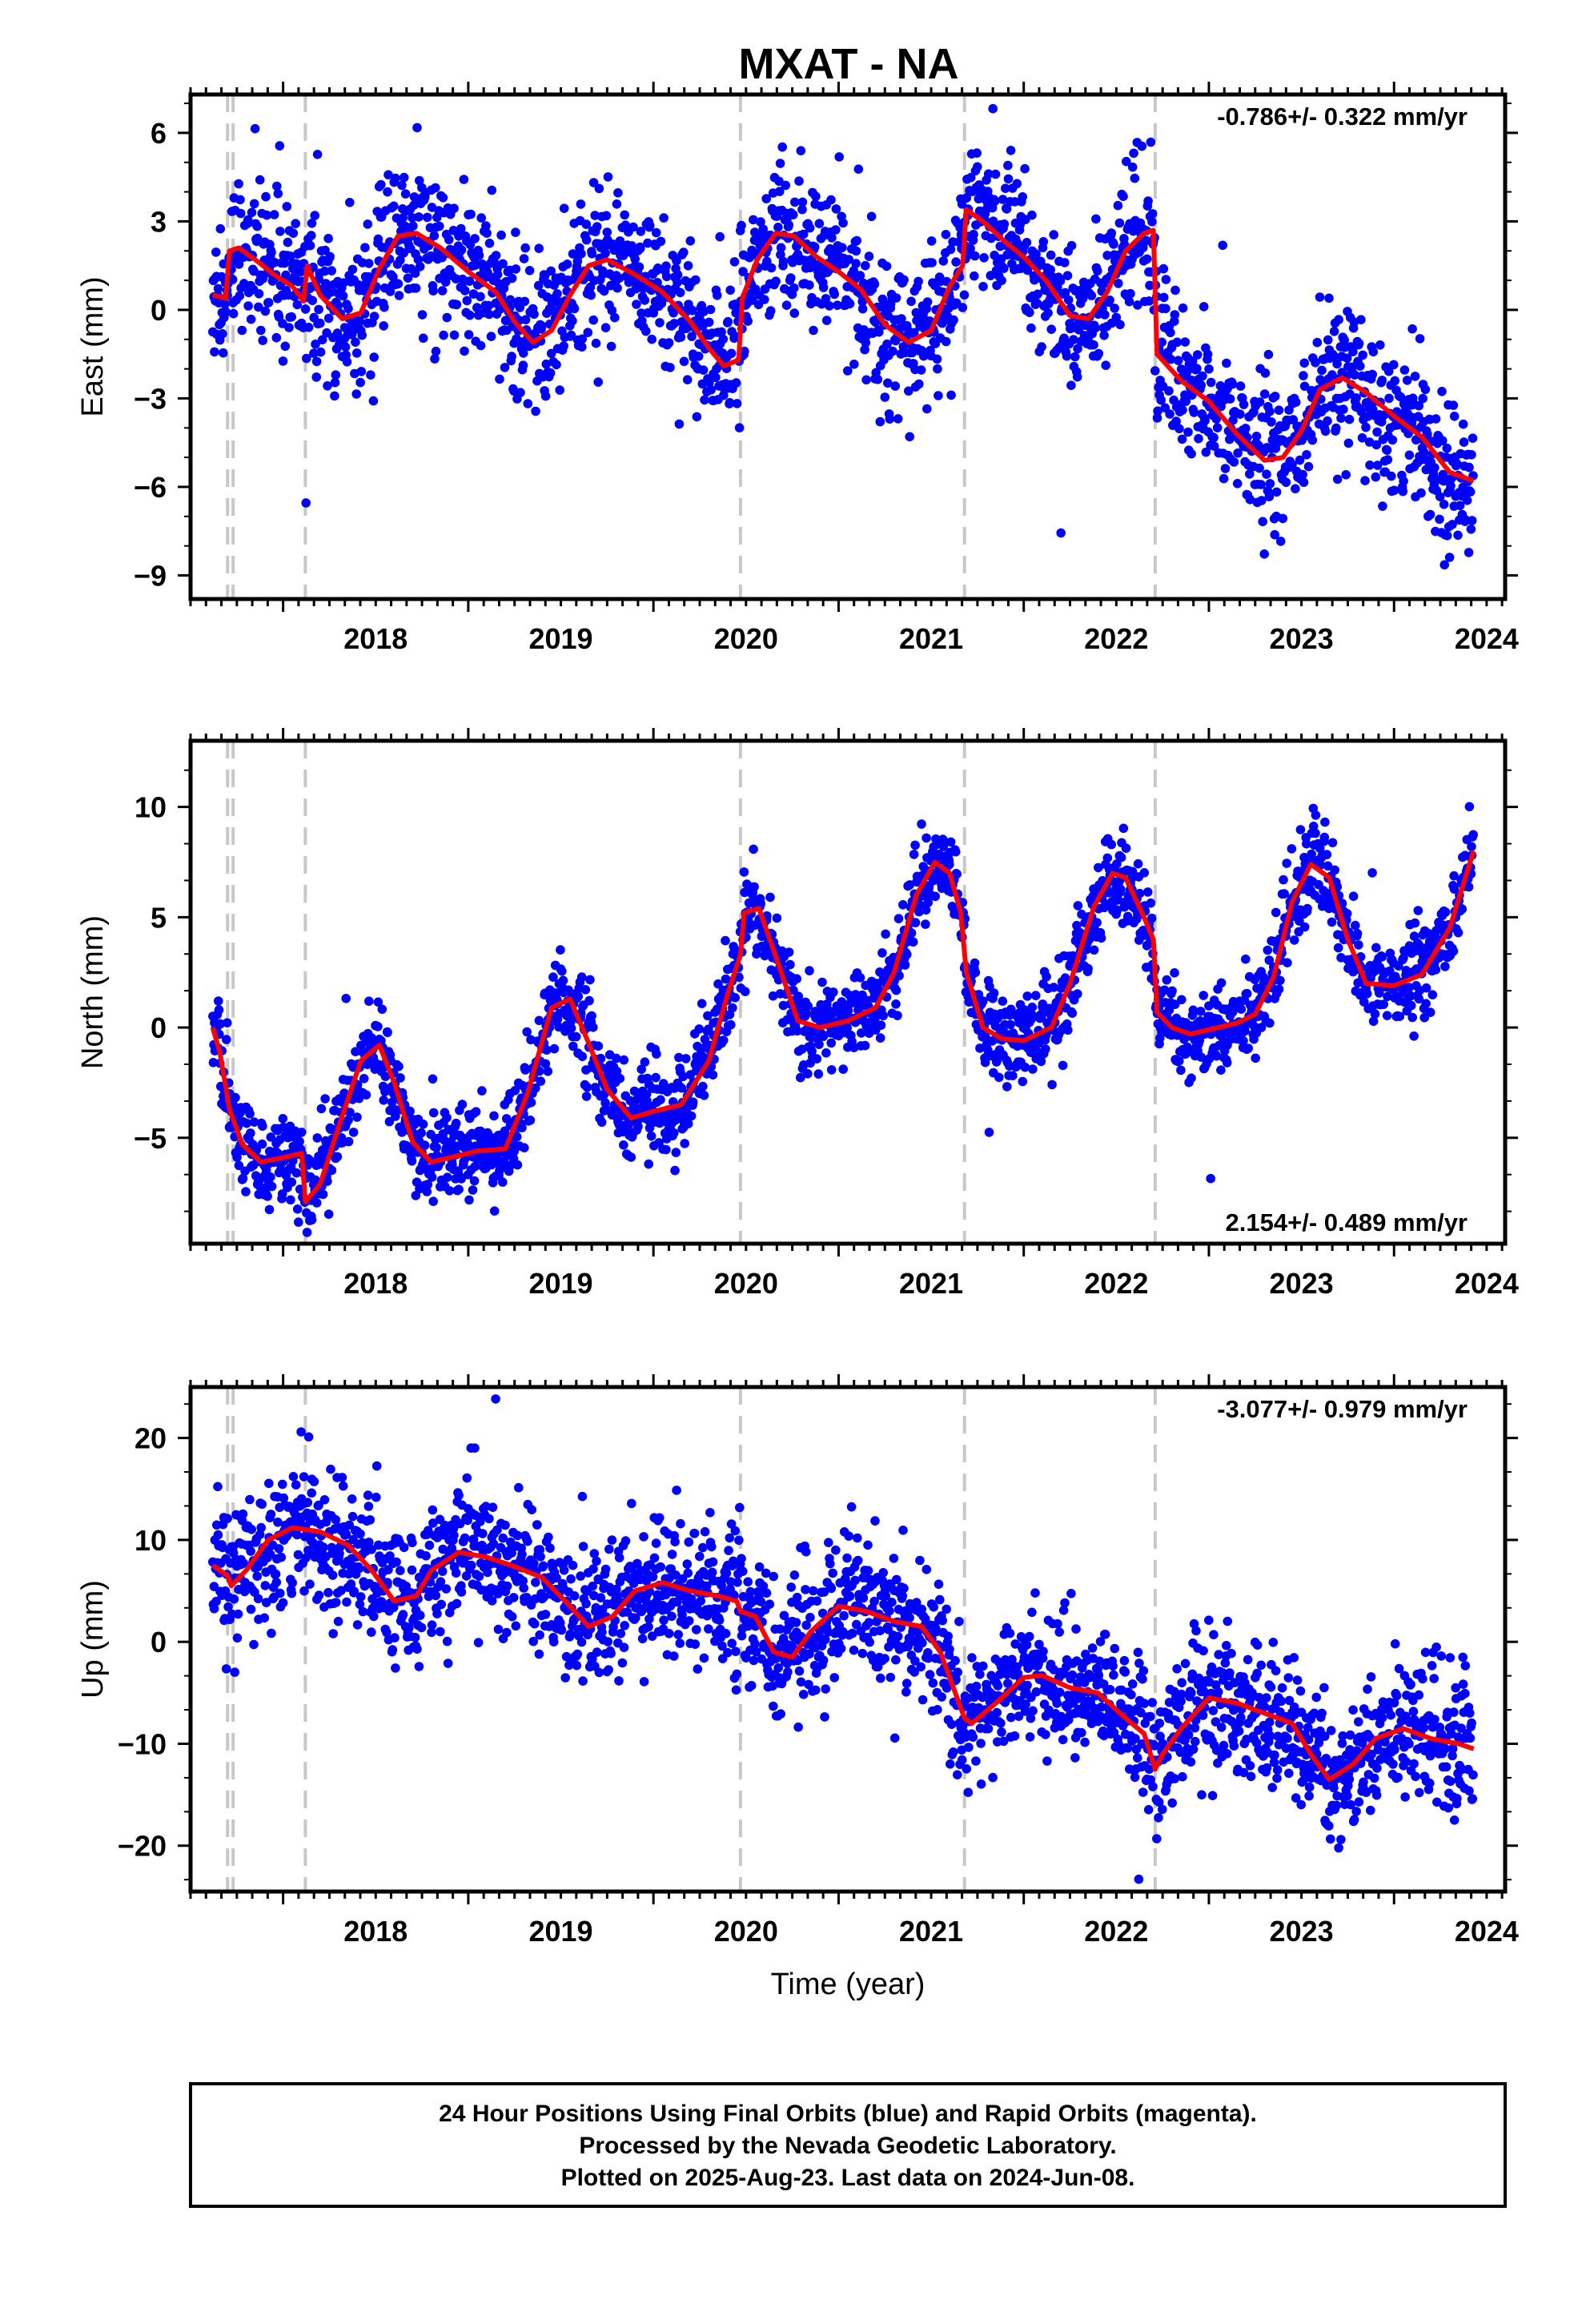  Describe the element at coordinates (560, 1283) in the screenshot. I see `x-tick-label: 2019` at that location.